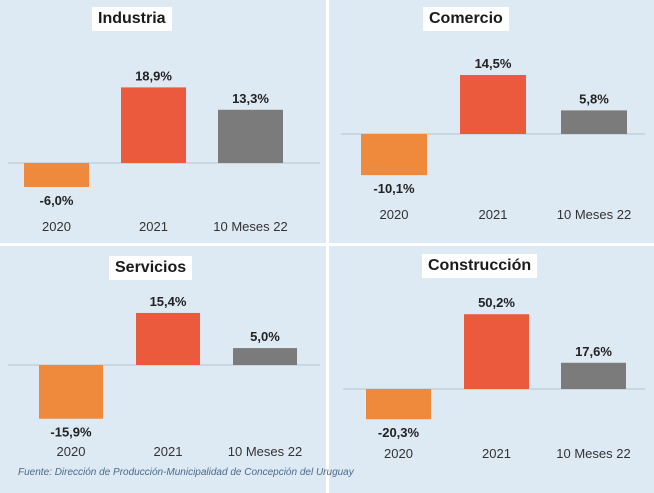  I want to click on chart-title: Industria, so click(132, 19).